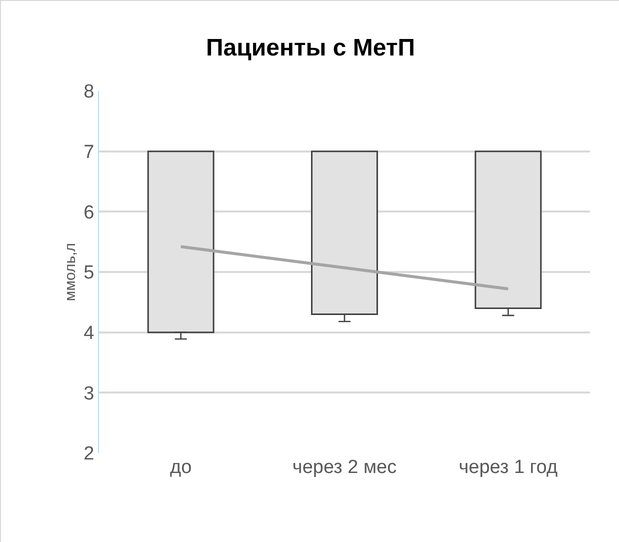 Image resolution: width=619 pixels, height=542 pixels. Describe the element at coordinates (89, 213) in the screenshot. I see `y-tick-label: 6` at that location.